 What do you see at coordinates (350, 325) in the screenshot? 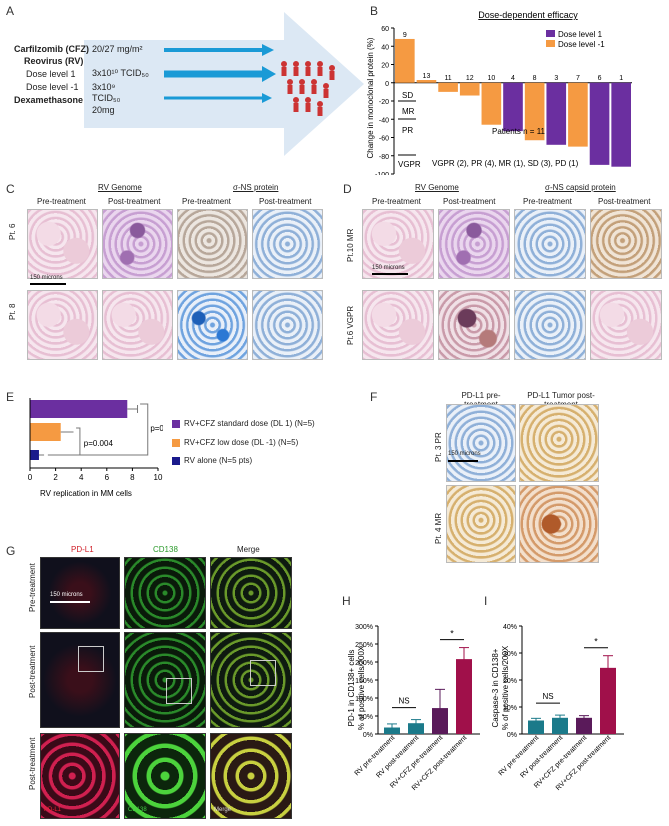
I see `d-row-2: Pt.6 VGPR` at bounding box center [350, 325].